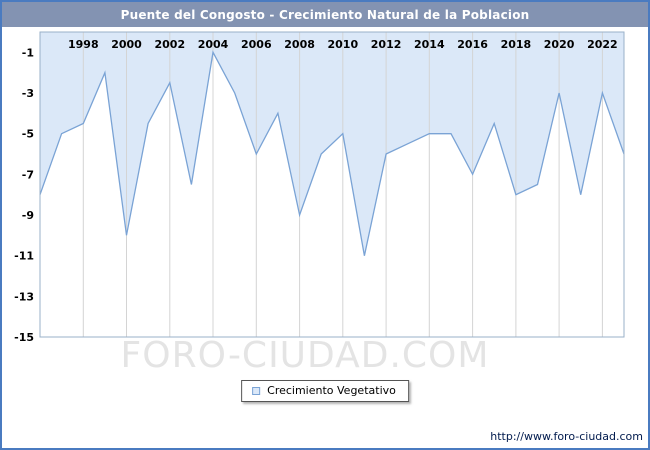 This screenshot has width=650, height=450. I want to click on y-tick-label: -7, so click(28, 174).